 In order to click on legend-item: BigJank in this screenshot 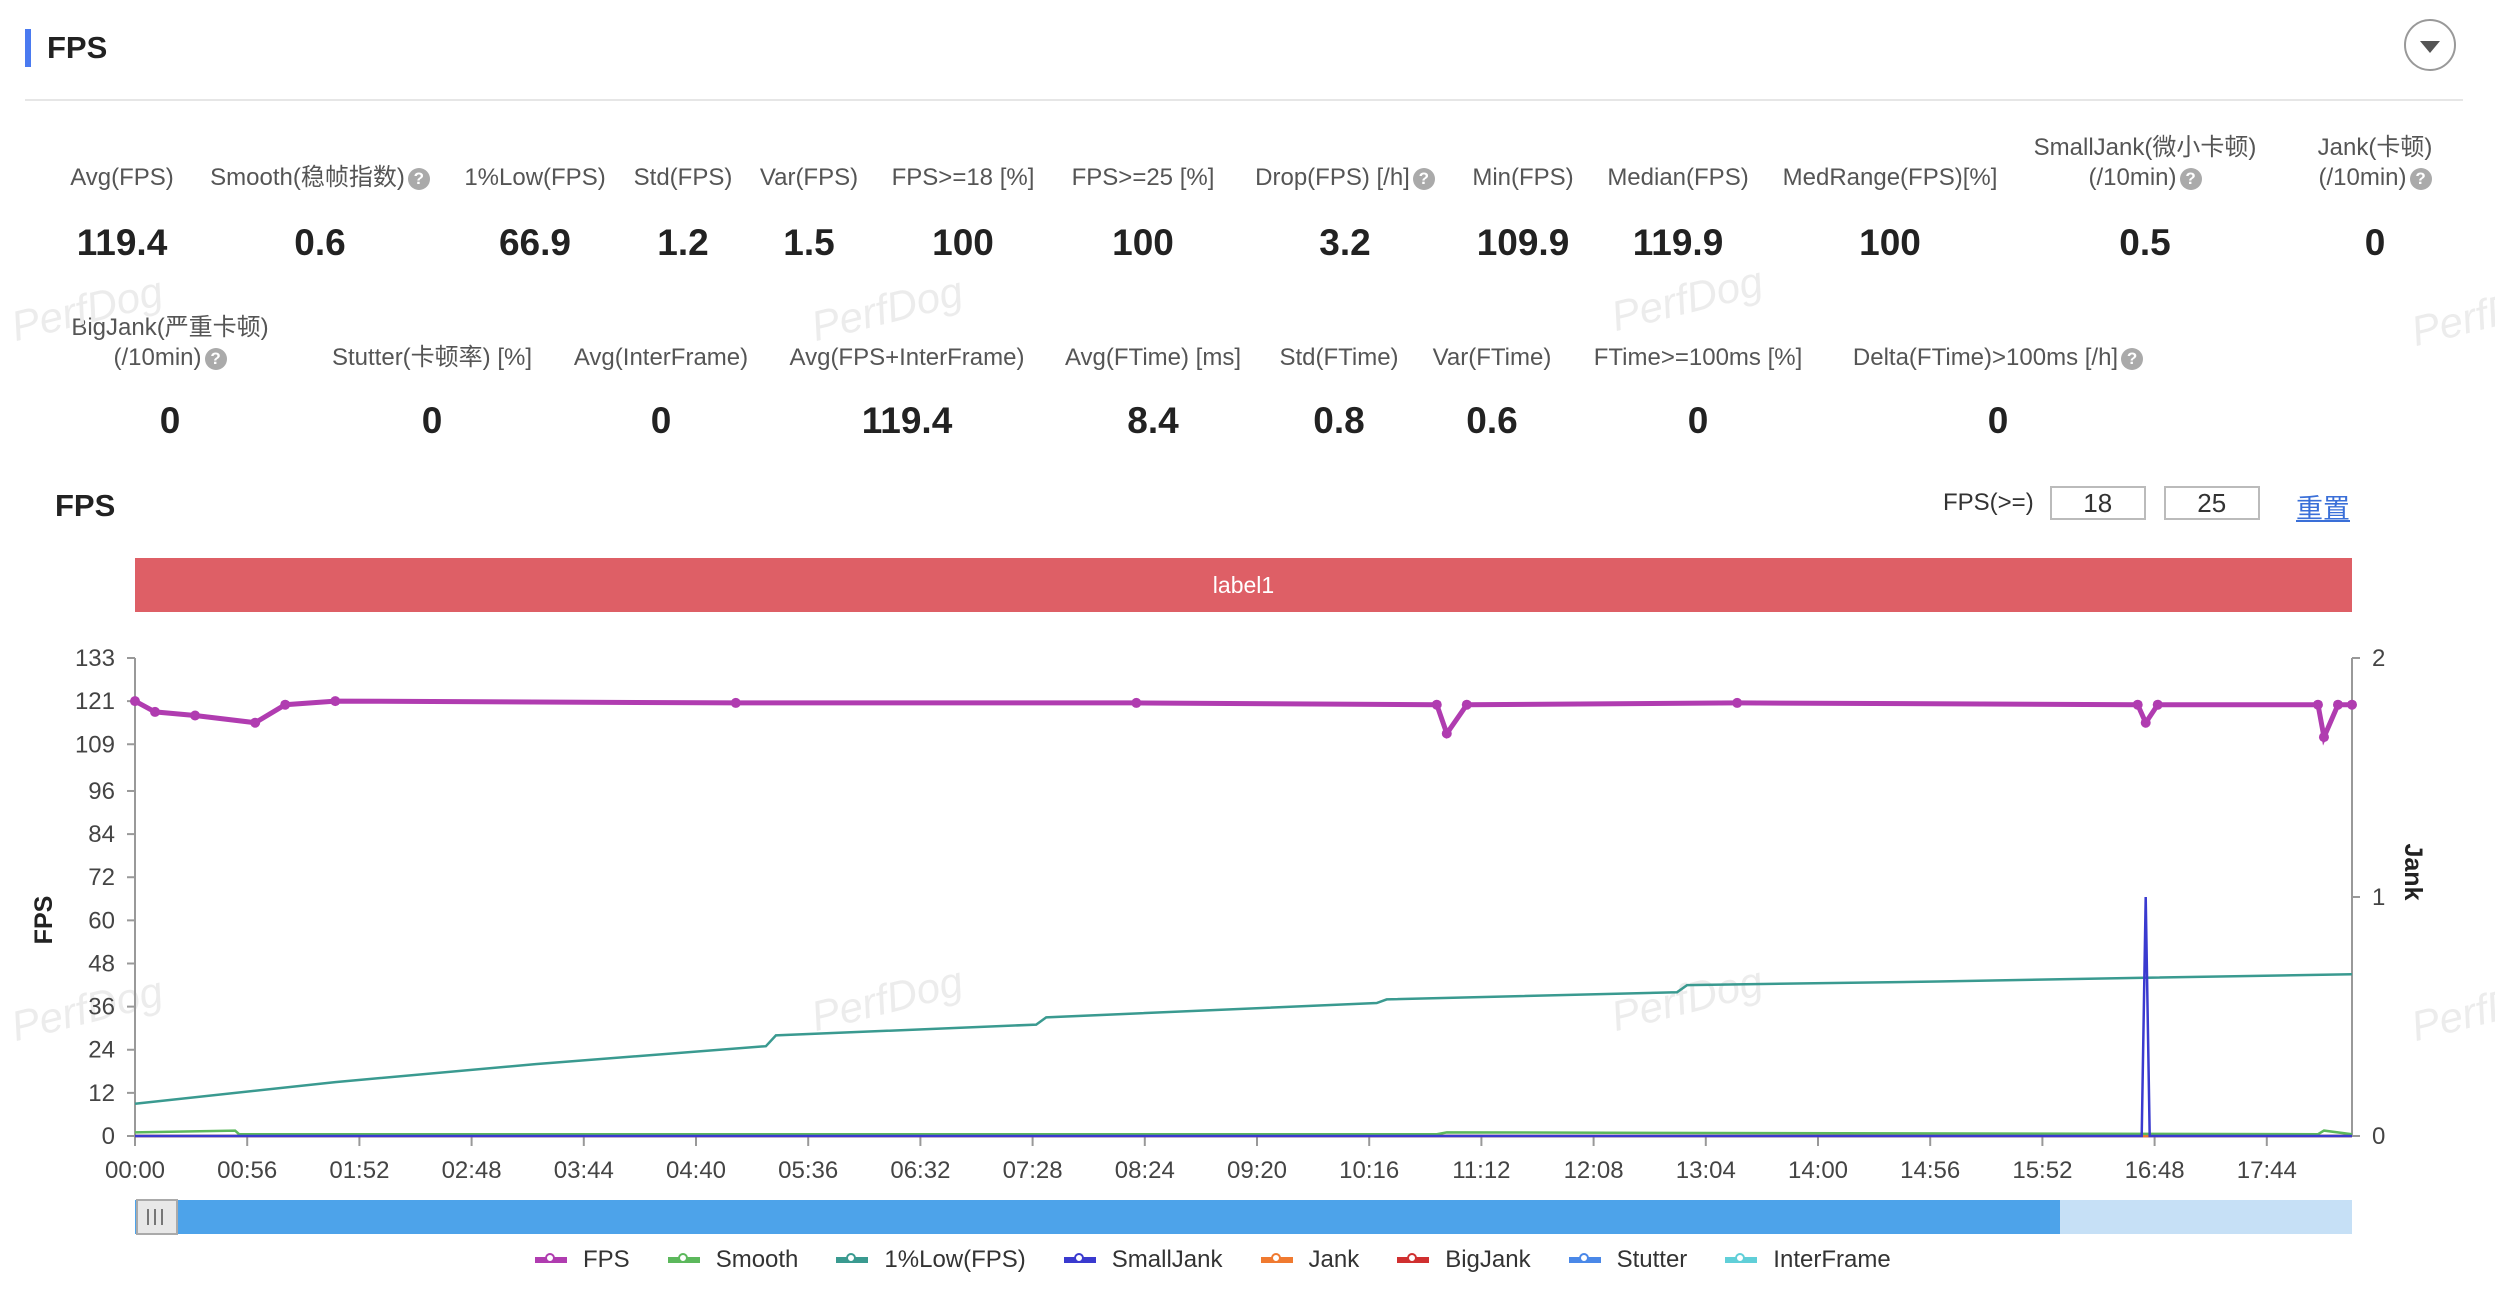, I will do `click(1464, 1260)`.